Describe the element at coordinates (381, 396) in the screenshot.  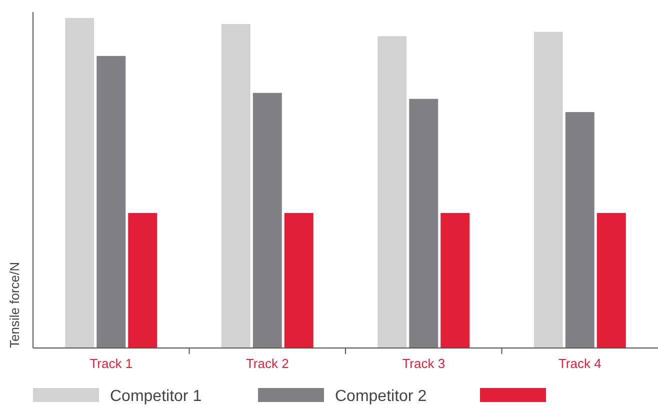
I see `legend-label: Competitor 2` at that location.